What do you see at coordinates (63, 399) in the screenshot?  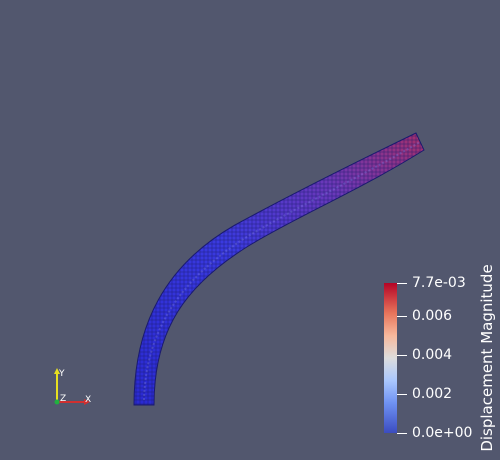 I see `z-axis-label: Z` at bounding box center [63, 399].